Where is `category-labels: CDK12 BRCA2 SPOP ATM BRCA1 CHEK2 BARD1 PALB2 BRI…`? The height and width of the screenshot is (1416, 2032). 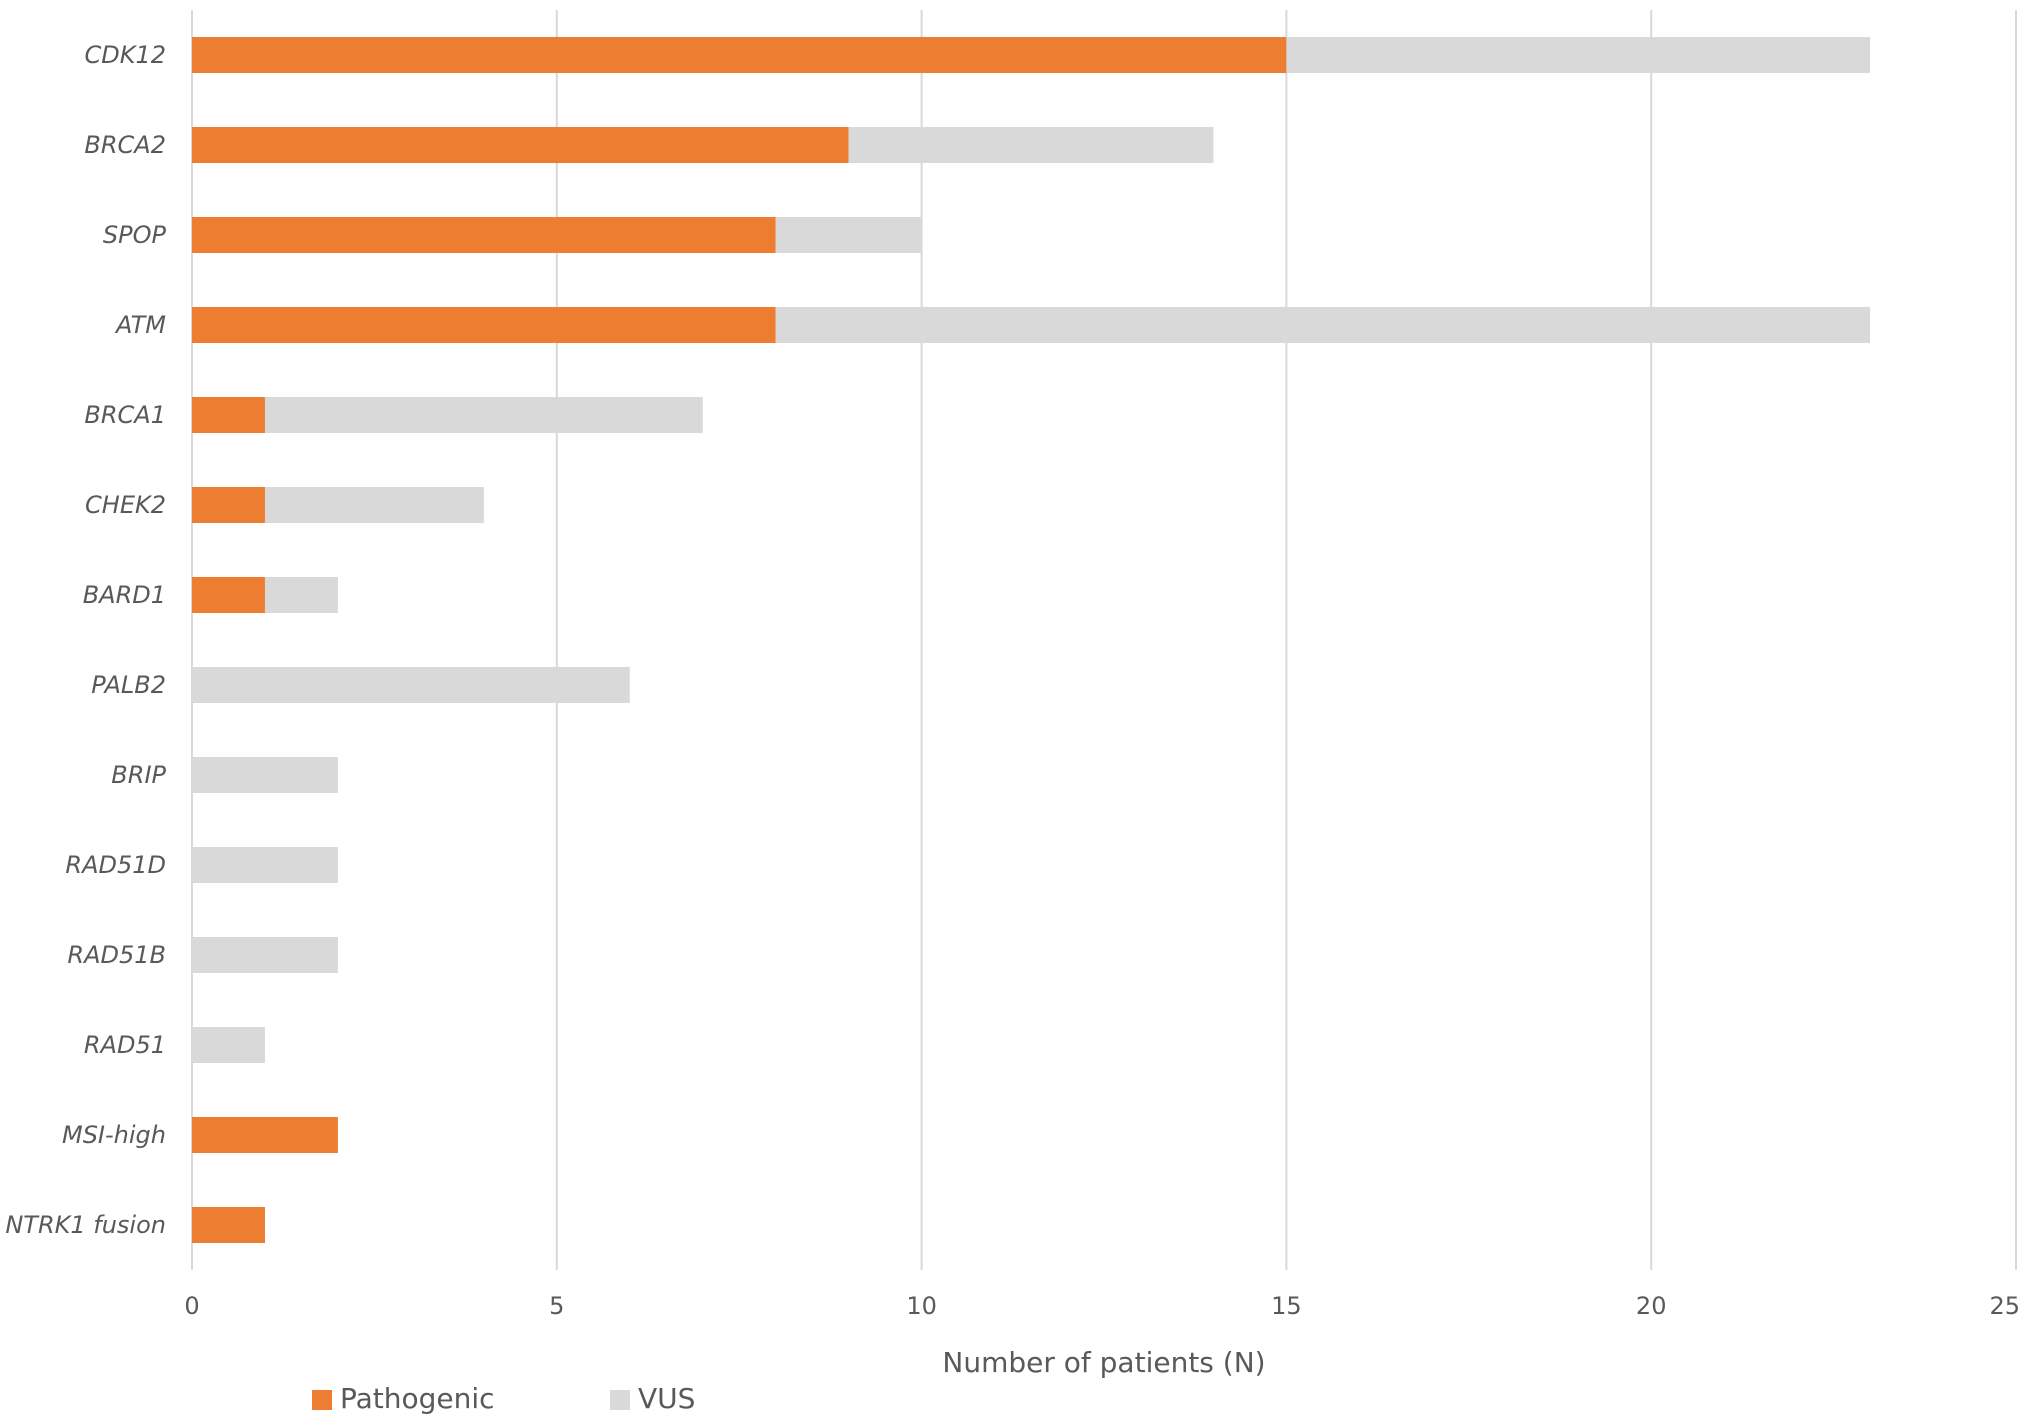
category-labels: CDK12 BRCA2 SPOP ATM BRCA1 CHEK2 BARD1 PALB2 BRI… is located at coordinates (85, 640).